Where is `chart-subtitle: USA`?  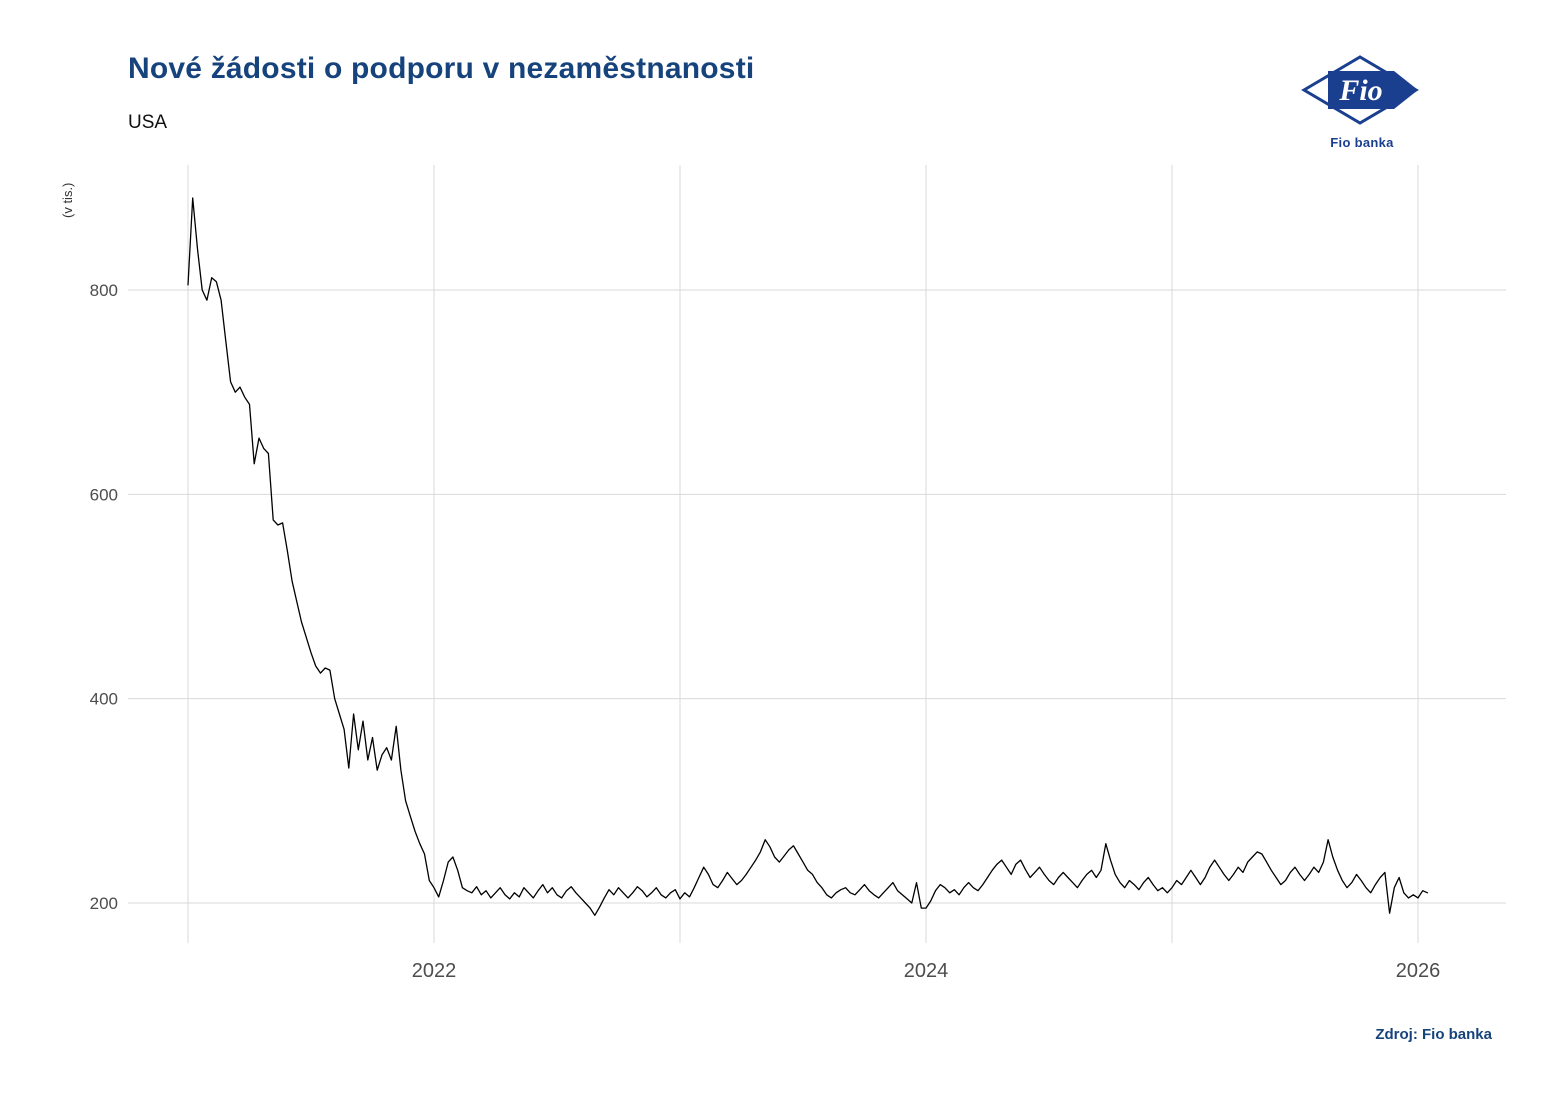
chart-subtitle: USA is located at coordinates (148, 122).